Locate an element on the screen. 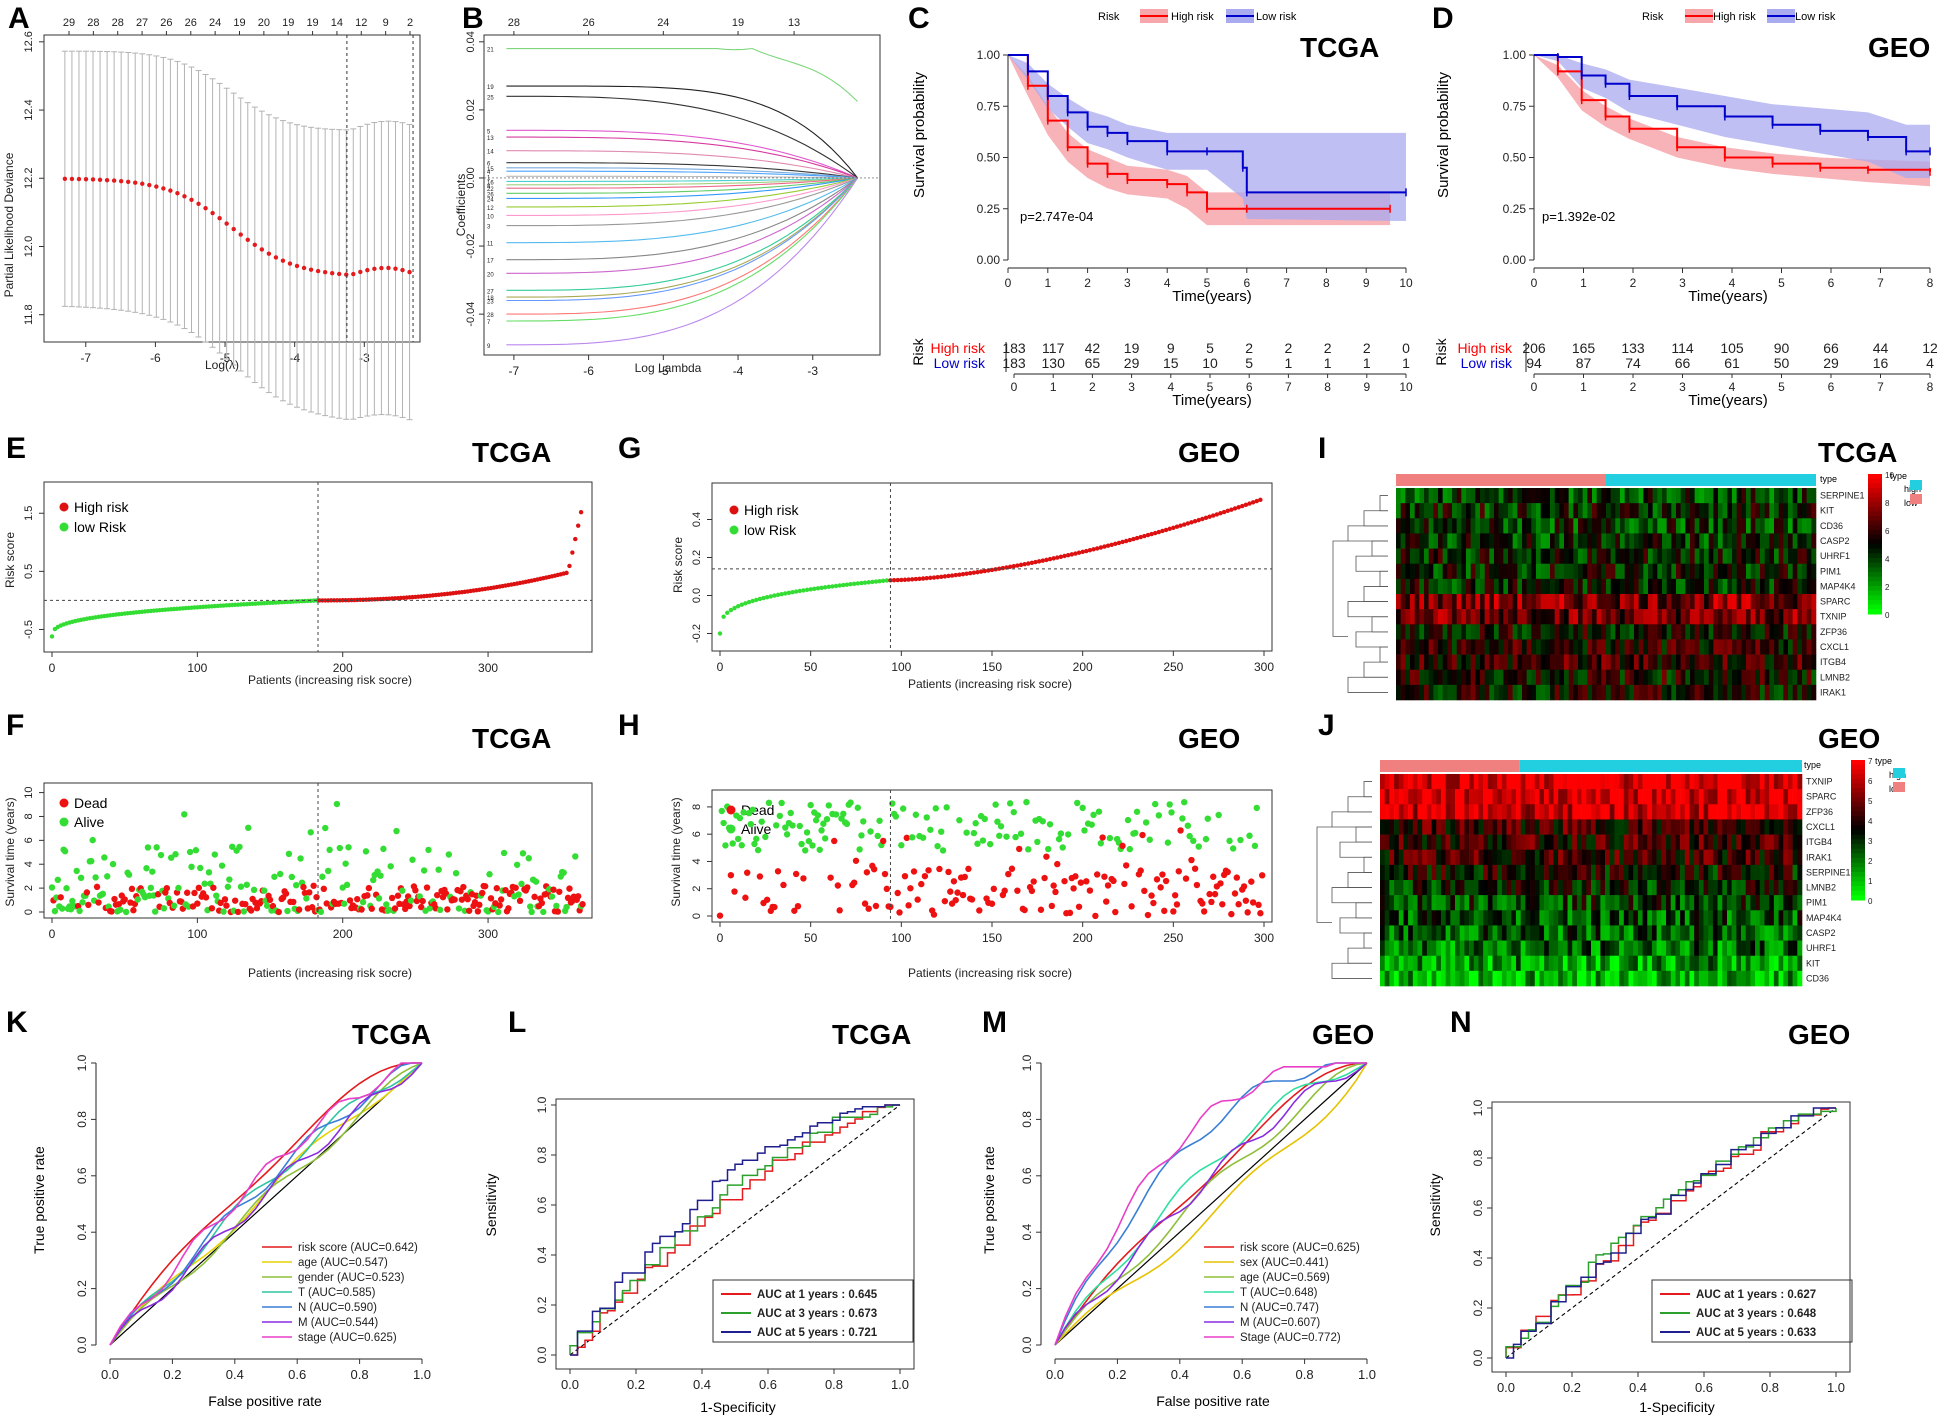 This screenshot has height=1420, width=1949. km-C-ytick-label: 0.50 is located at coordinates (989, 158).